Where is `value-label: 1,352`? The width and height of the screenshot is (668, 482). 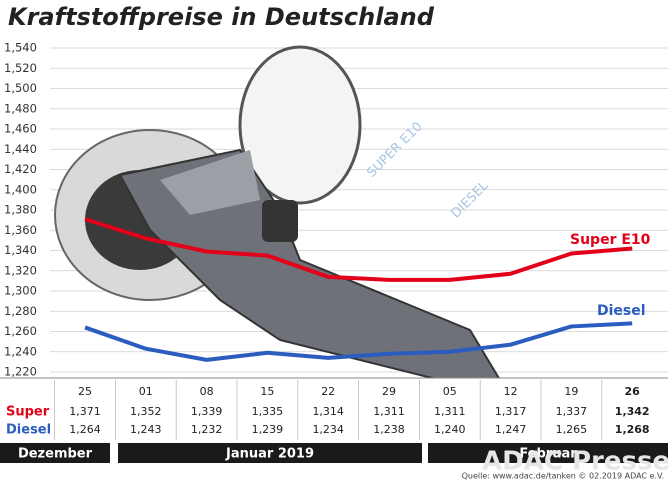 value-label: 1,352 is located at coordinates (146, 411).